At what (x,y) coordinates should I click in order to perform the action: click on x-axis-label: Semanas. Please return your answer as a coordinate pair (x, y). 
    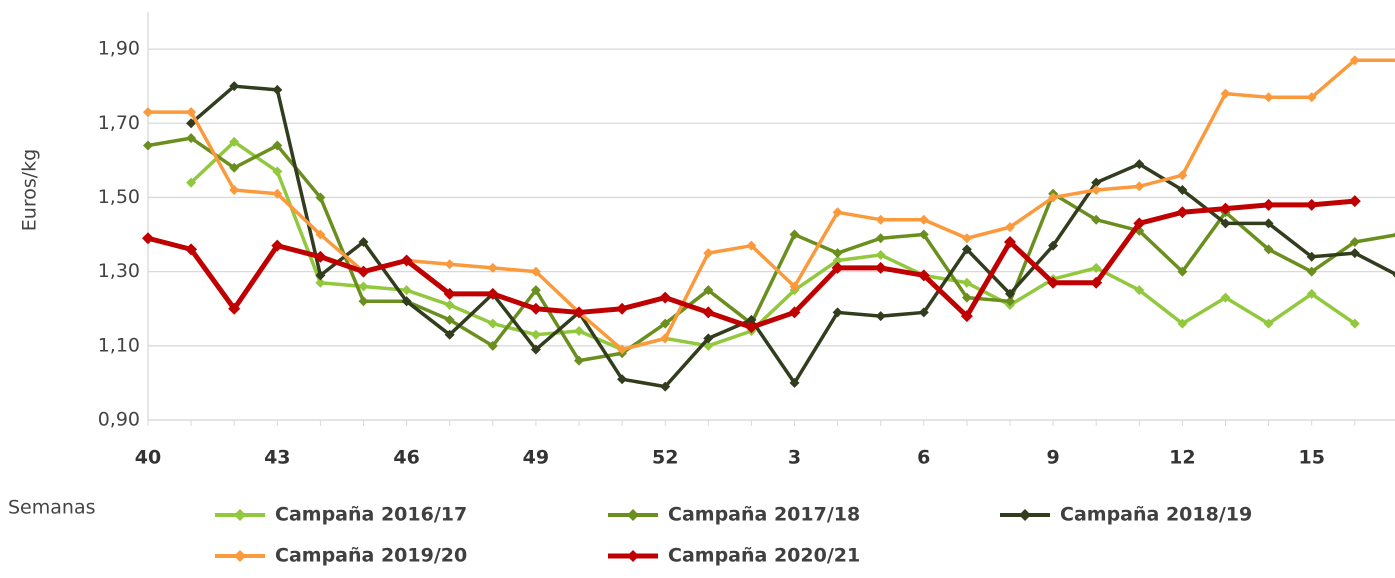
    Looking at the image, I should click on (52, 508).